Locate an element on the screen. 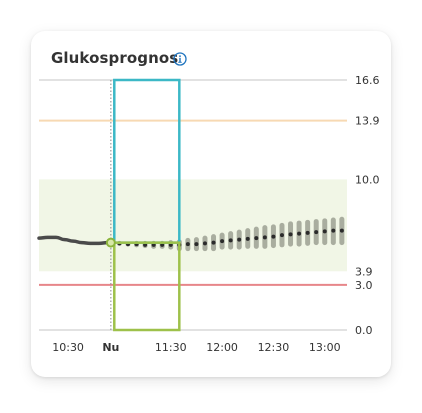  y-tick-label: 10.0 is located at coordinates (367, 179).